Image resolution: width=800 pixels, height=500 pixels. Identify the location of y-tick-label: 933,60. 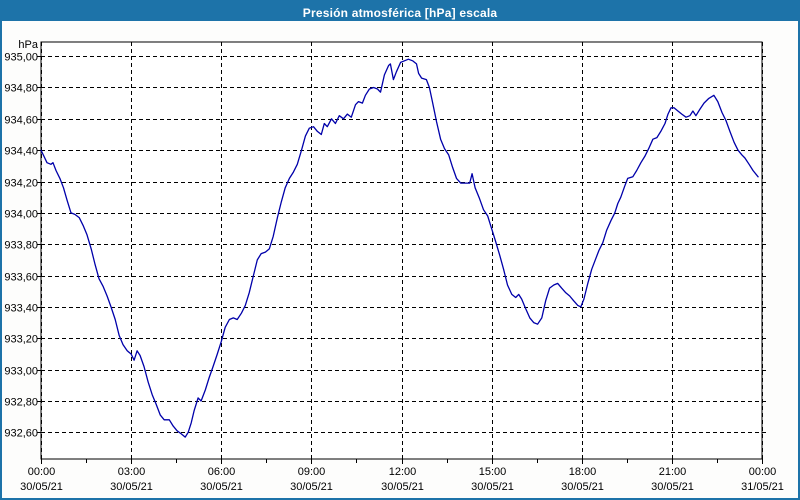
(21, 278).